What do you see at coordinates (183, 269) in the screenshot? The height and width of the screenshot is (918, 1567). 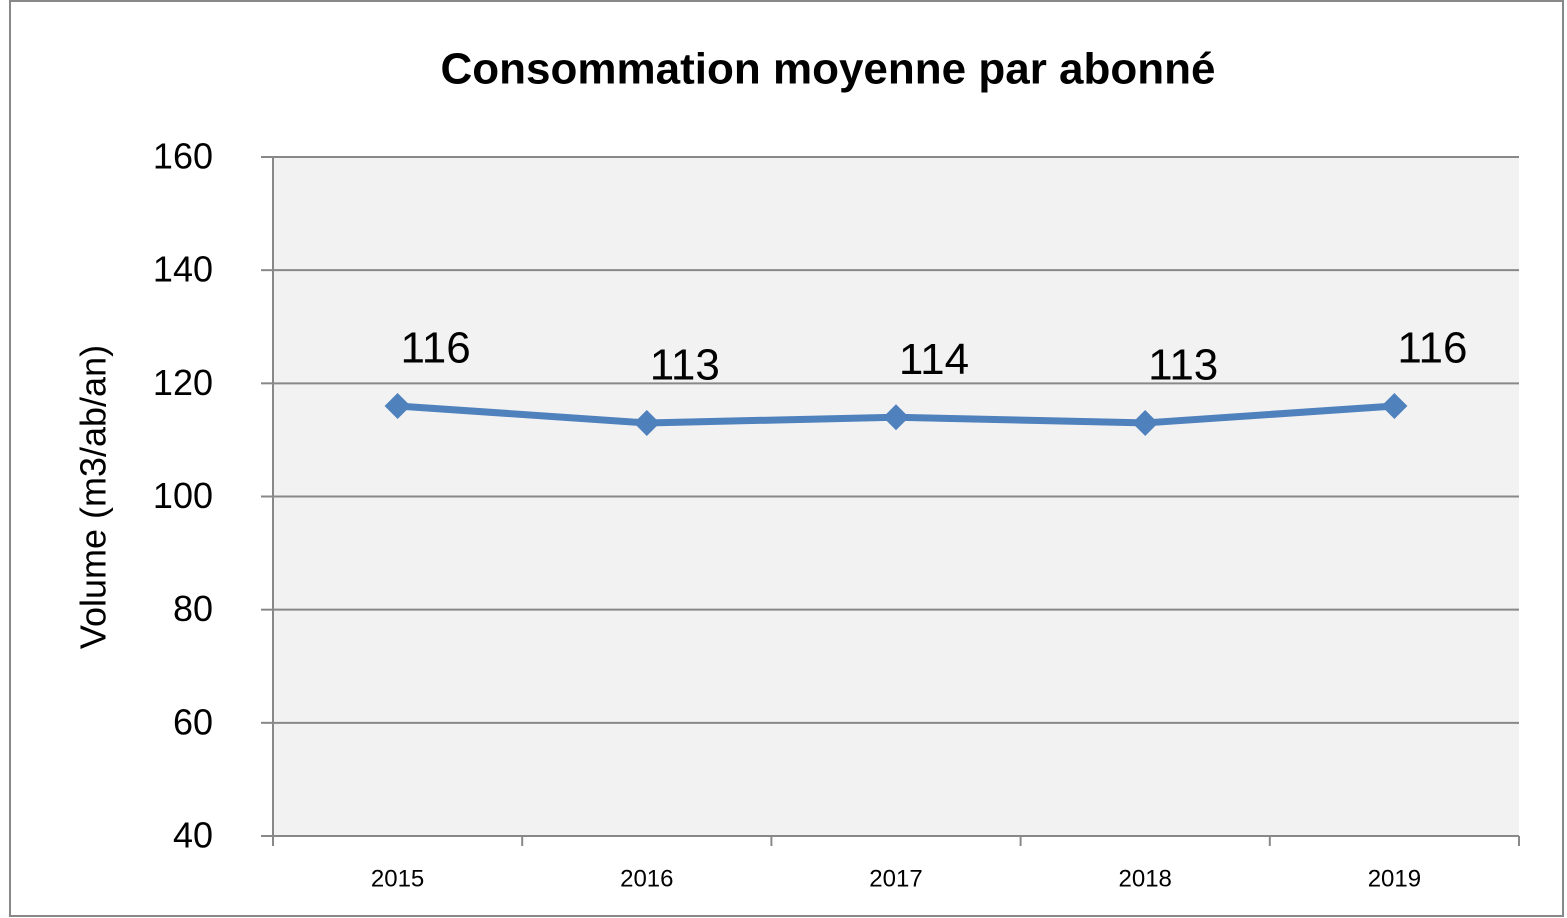 I see `y-tick-label: 140` at bounding box center [183, 269].